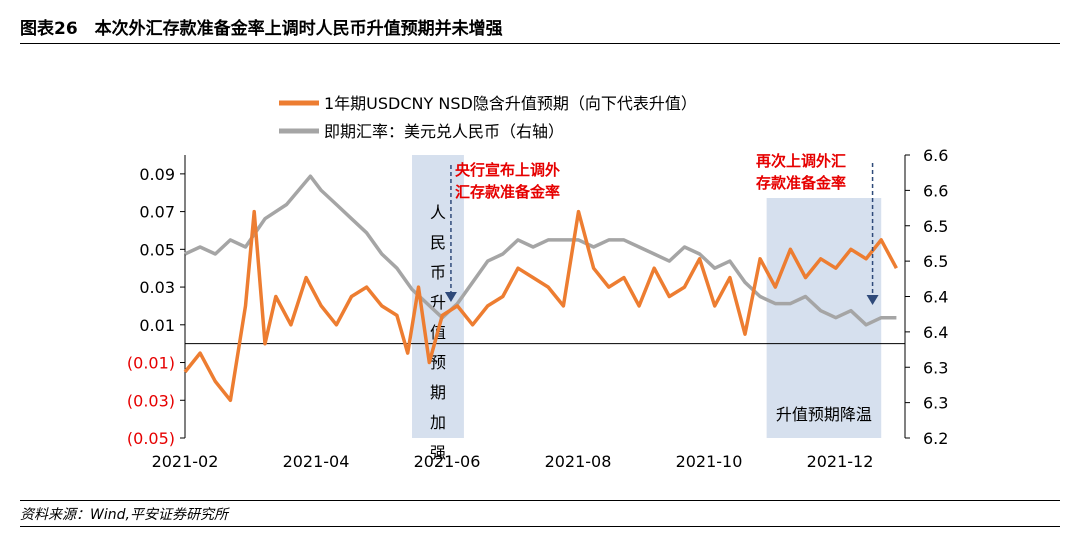 The width and height of the screenshot is (1080, 540). I want to click on band-label: 人民币升值预期加强, so click(438, 332).